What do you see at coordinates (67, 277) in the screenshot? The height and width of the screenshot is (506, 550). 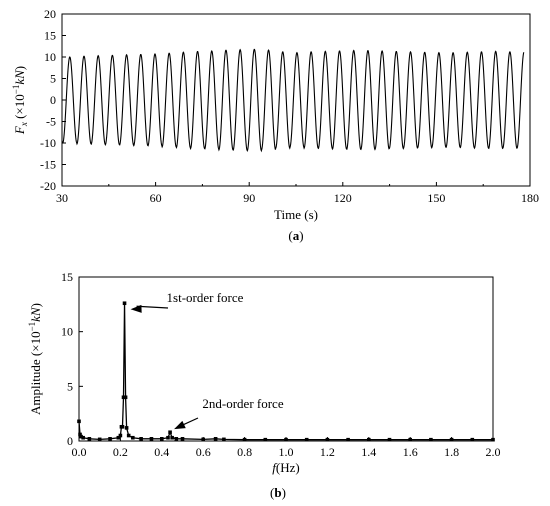 I see `panel-b-y-tick-label: 15` at bounding box center [67, 277].